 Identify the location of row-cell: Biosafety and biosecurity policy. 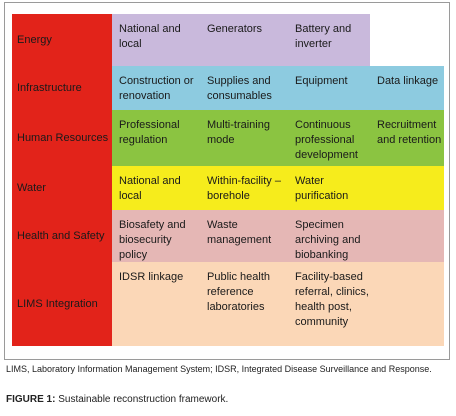
(152, 240).